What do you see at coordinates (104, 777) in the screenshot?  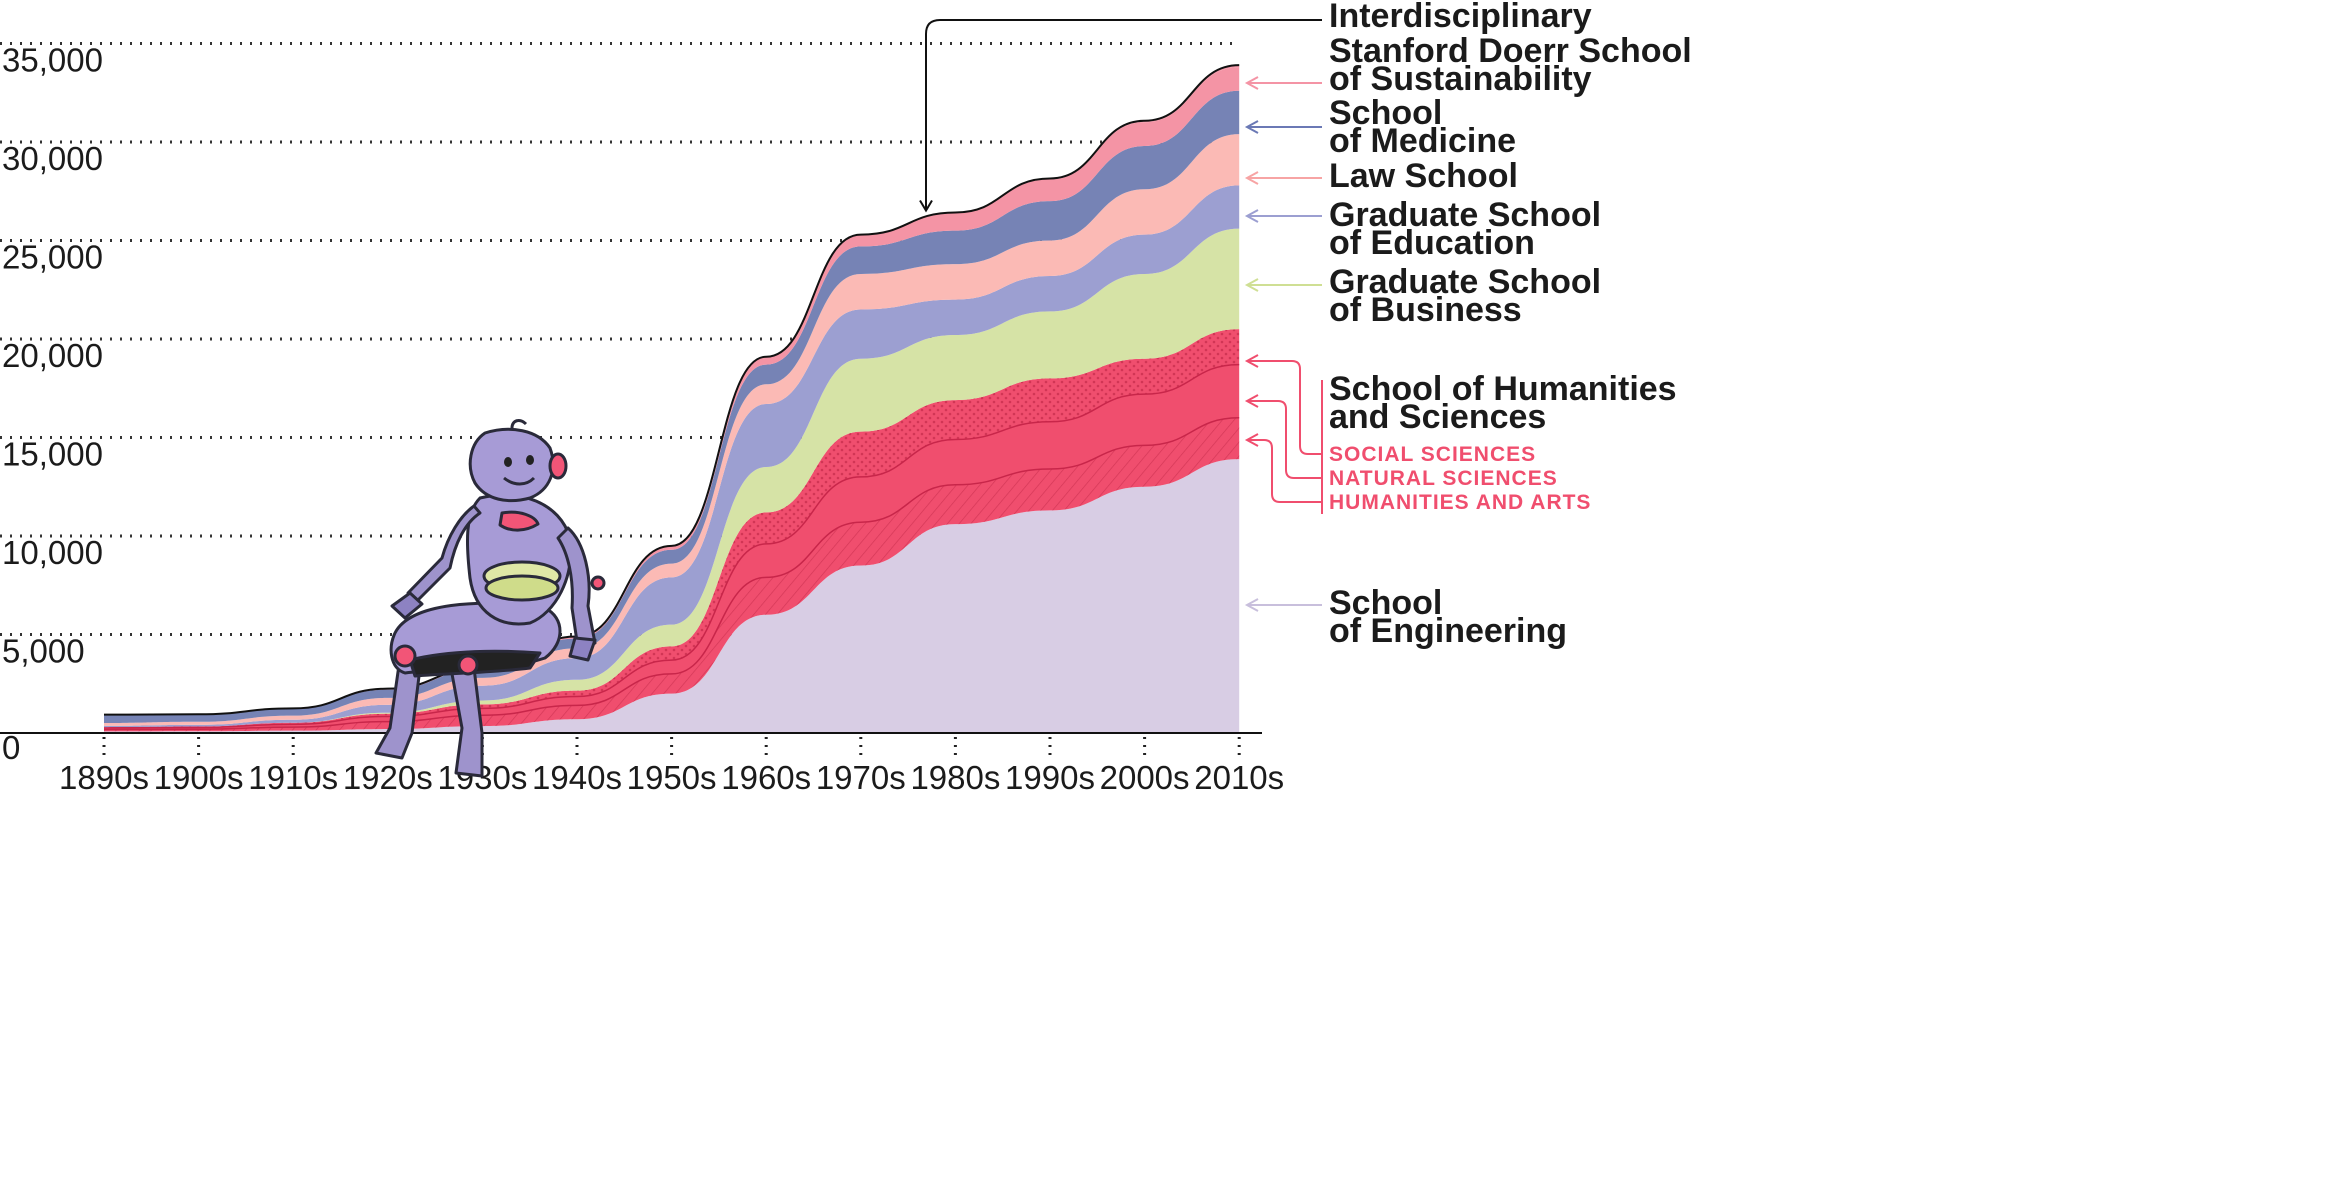 I see `x-tick-label: 1890s` at bounding box center [104, 777].